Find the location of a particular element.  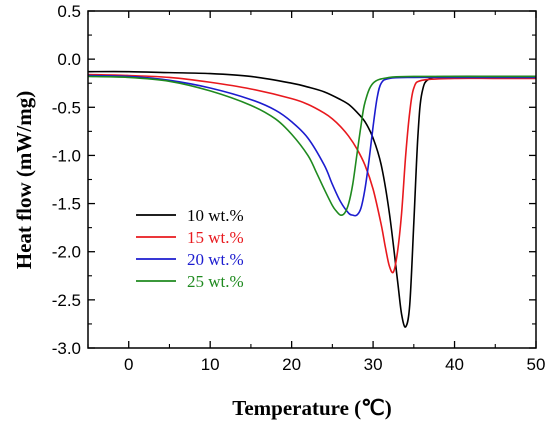

x-tick-label: 10 is located at coordinates (210, 364).